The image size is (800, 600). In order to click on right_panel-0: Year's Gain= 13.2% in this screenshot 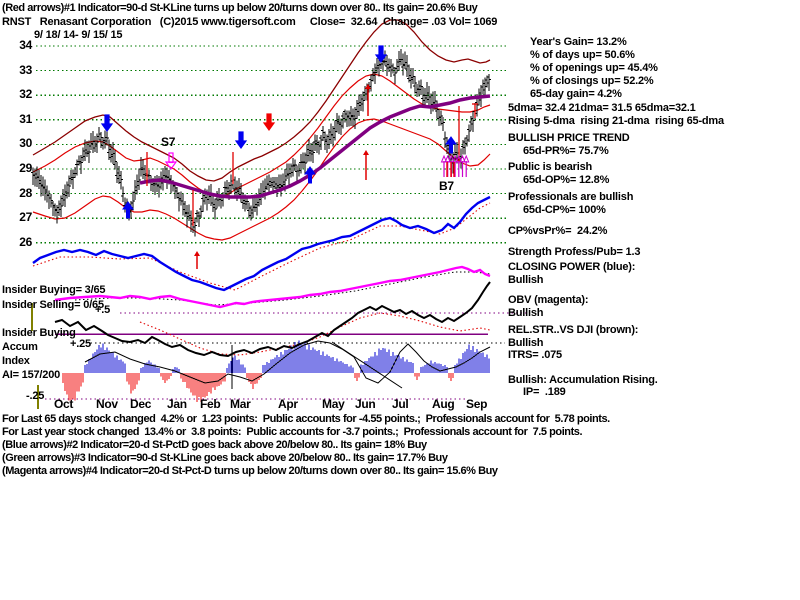, I will do `click(578, 42)`.